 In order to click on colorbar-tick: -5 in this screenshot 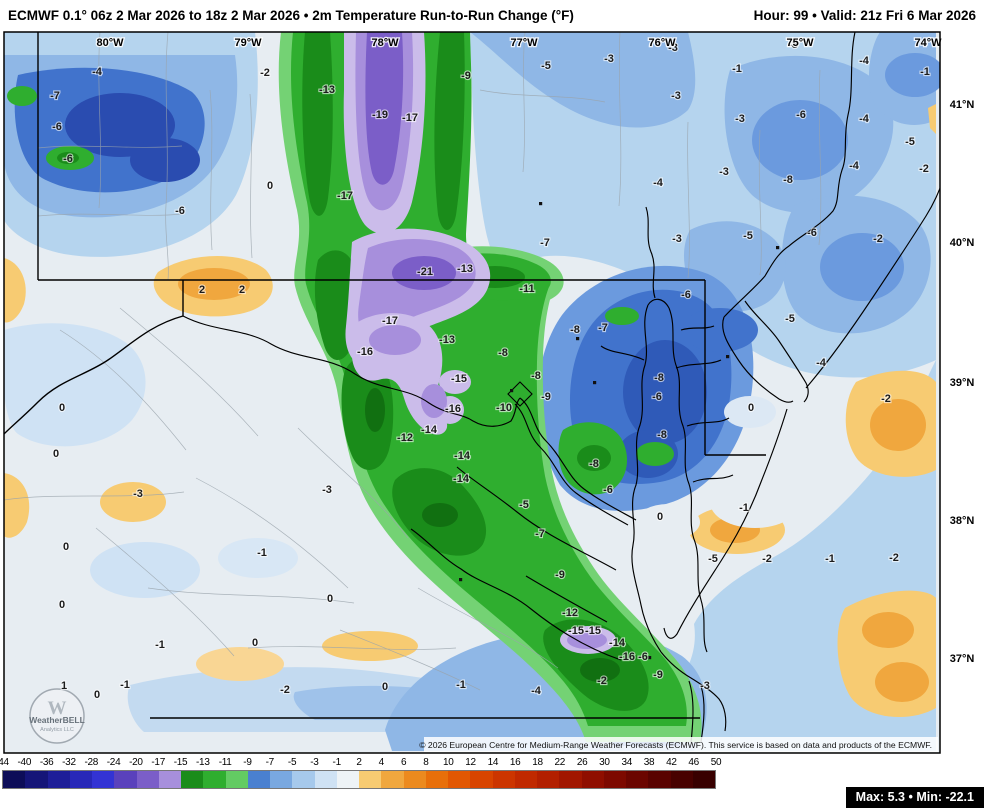, I will do `click(292, 762)`.